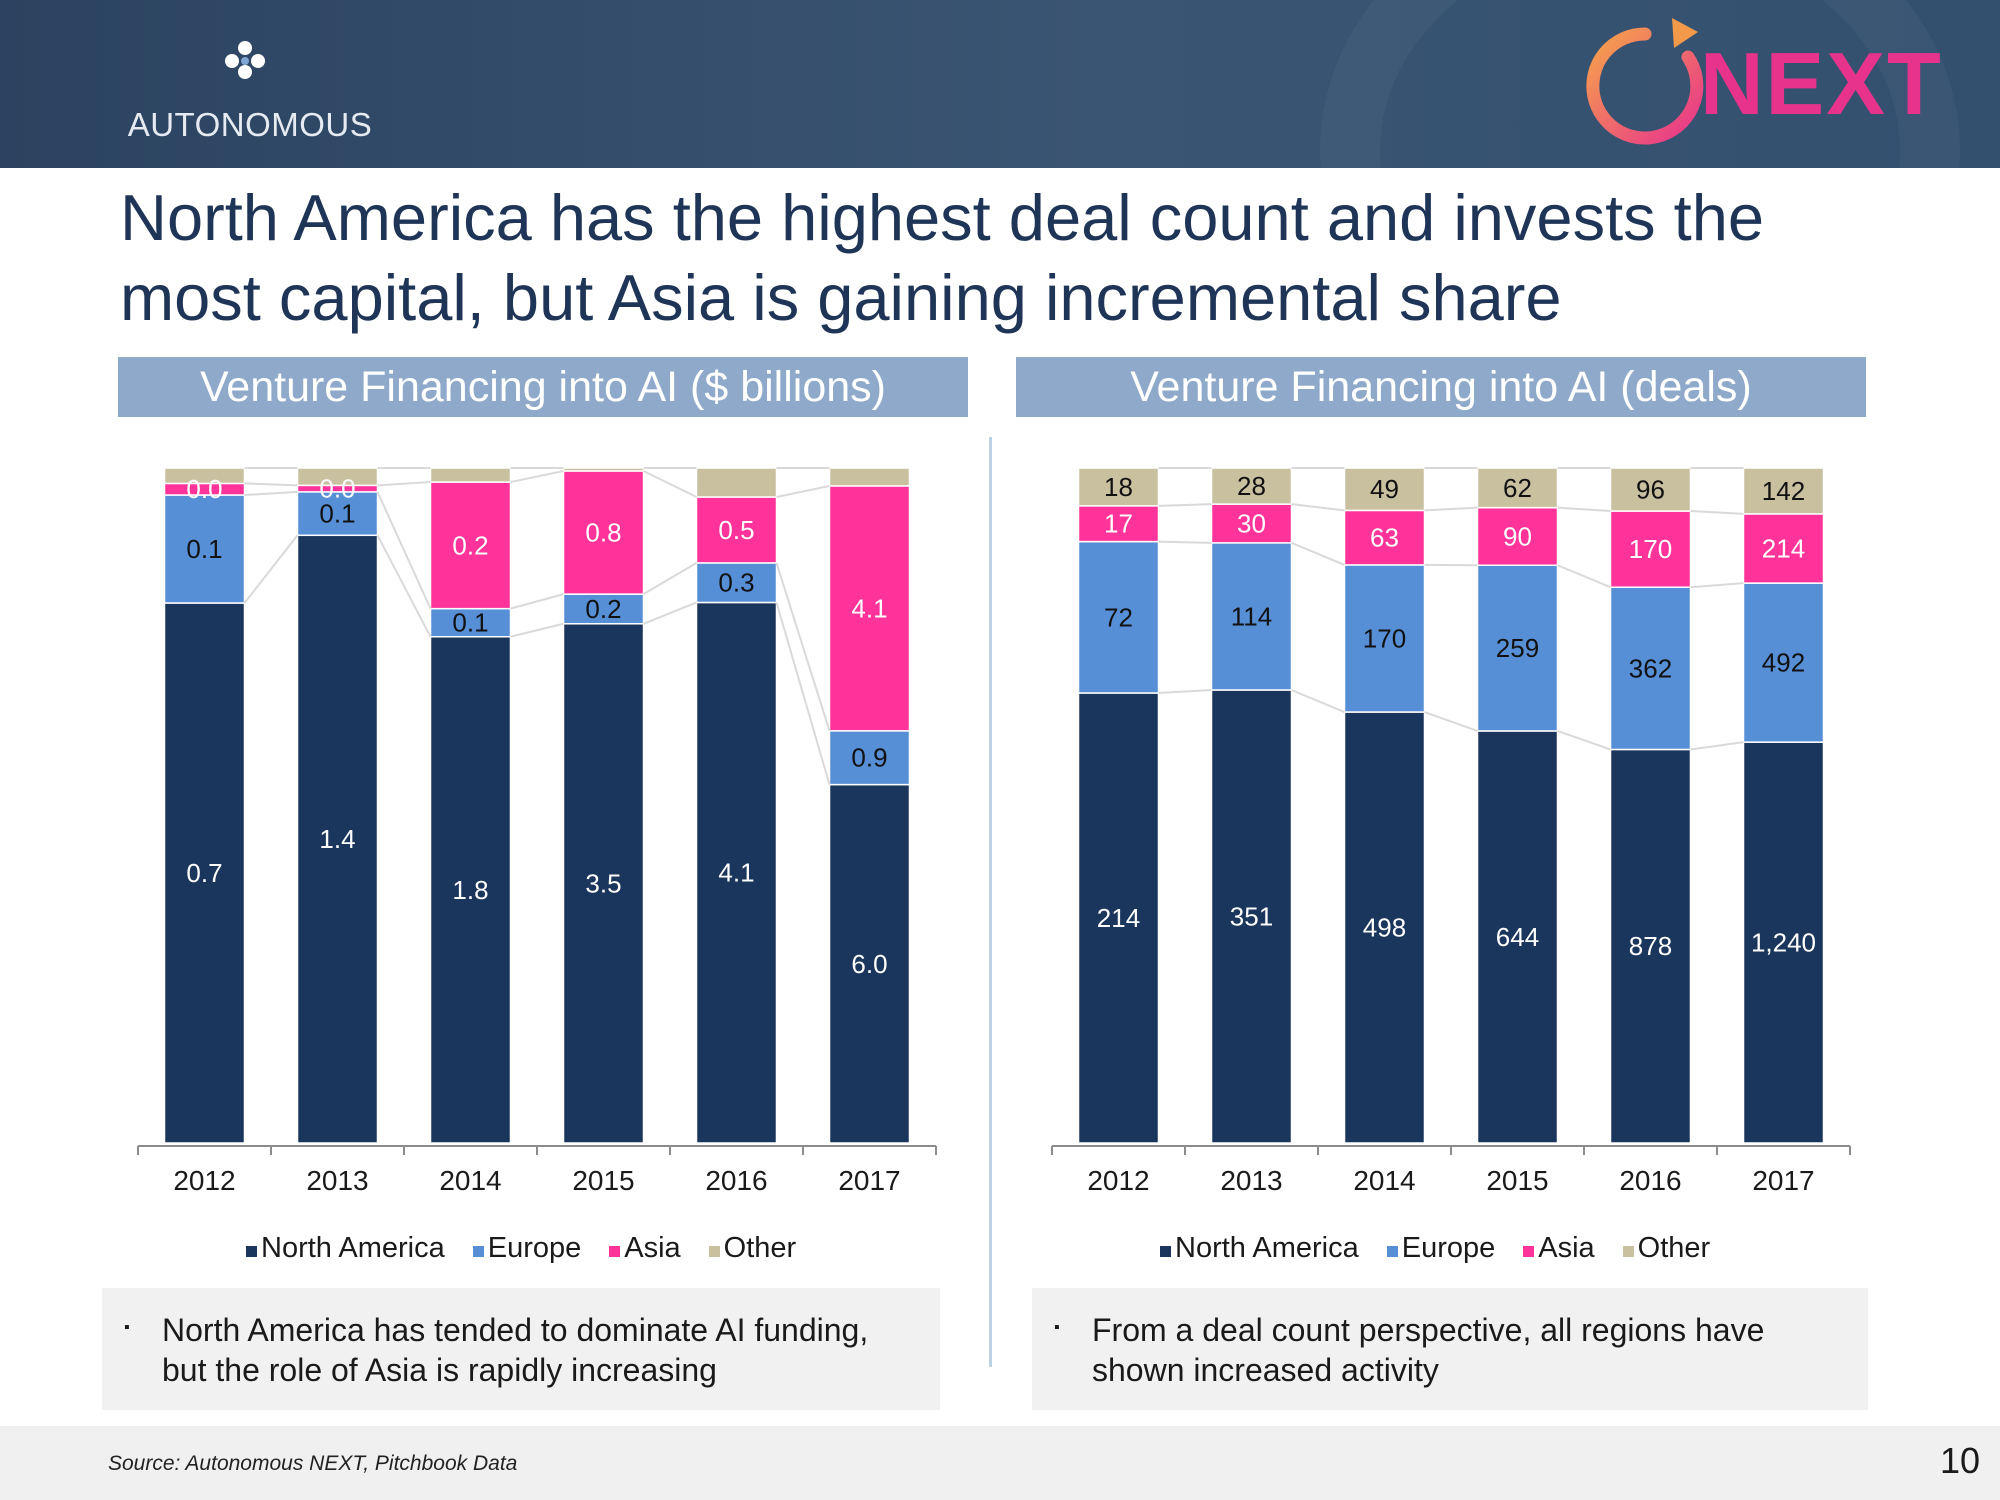 This screenshot has height=1500, width=2000. Describe the element at coordinates (1118, 1180) in the screenshot. I see `x-tick-label-deals-2012: 2012` at that location.